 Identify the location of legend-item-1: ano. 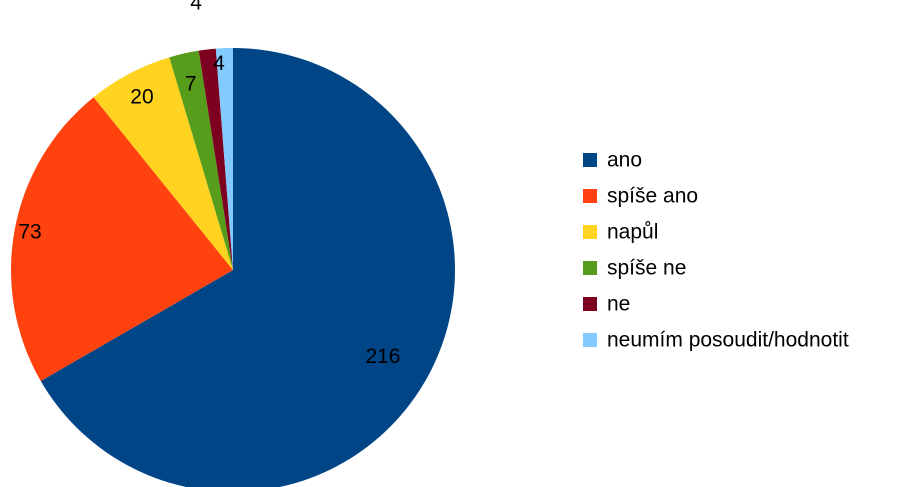
(612, 160).